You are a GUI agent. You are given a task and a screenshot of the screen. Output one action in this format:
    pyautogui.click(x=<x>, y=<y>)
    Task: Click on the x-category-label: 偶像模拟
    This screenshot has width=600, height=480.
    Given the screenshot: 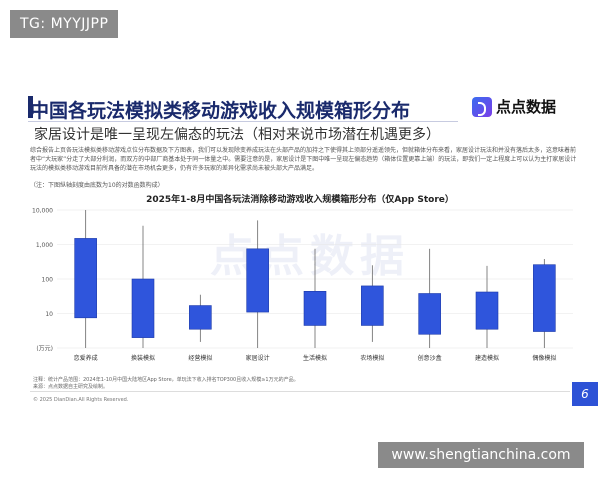 What is the action you would take?
    pyautogui.click(x=544, y=358)
    